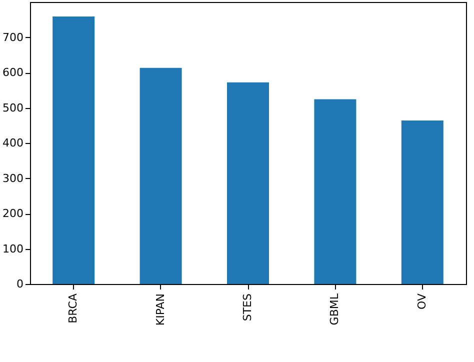 This screenshot has width=474, height=362. I want to click on y-tick-label: 200, so click(13, 213).